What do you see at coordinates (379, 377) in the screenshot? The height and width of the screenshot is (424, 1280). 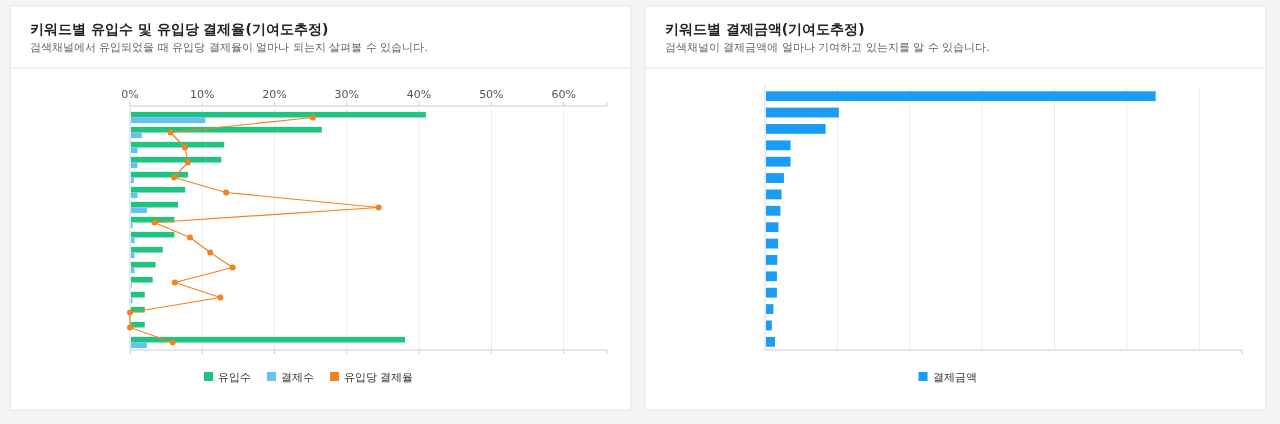 I see `legend-label: 유입당 결제율` at bounding box center [379, 377].